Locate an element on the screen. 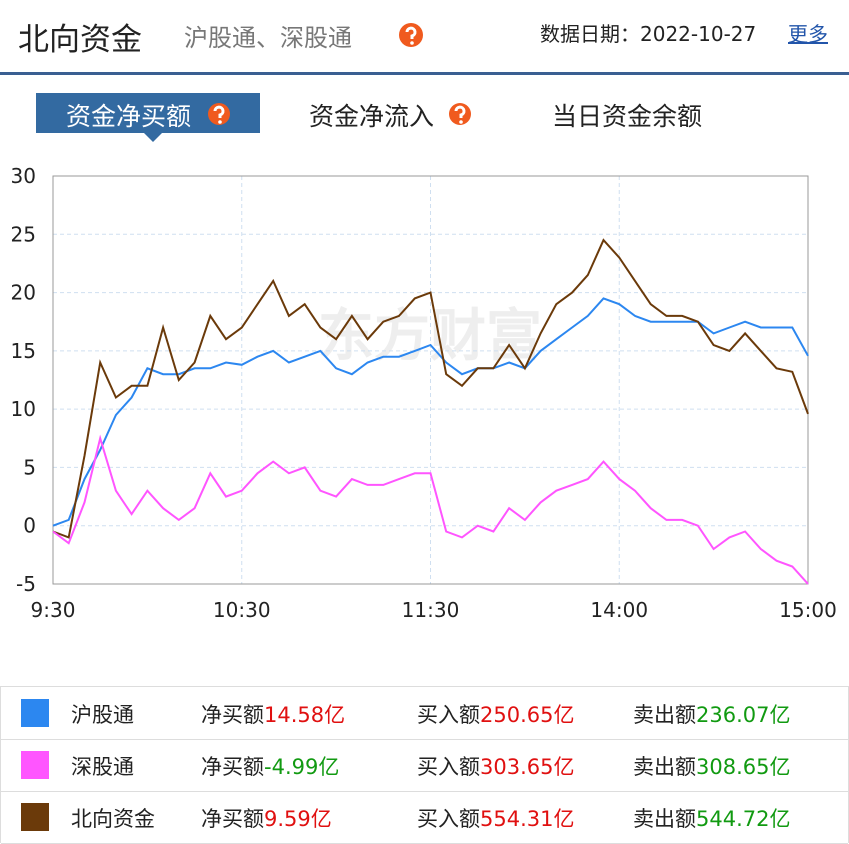 This screenshot has height=844, width=849. buy-value: 303.65 is located at coordinates (517, 767).